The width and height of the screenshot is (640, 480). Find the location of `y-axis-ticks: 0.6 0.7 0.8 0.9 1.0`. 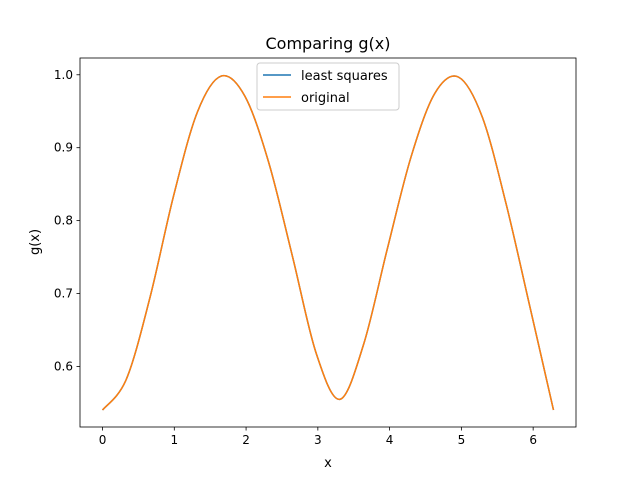

y-axis-ticks: 0.6 0.7 0.8 0.9 1.0 is located at coordinates (67, 220).